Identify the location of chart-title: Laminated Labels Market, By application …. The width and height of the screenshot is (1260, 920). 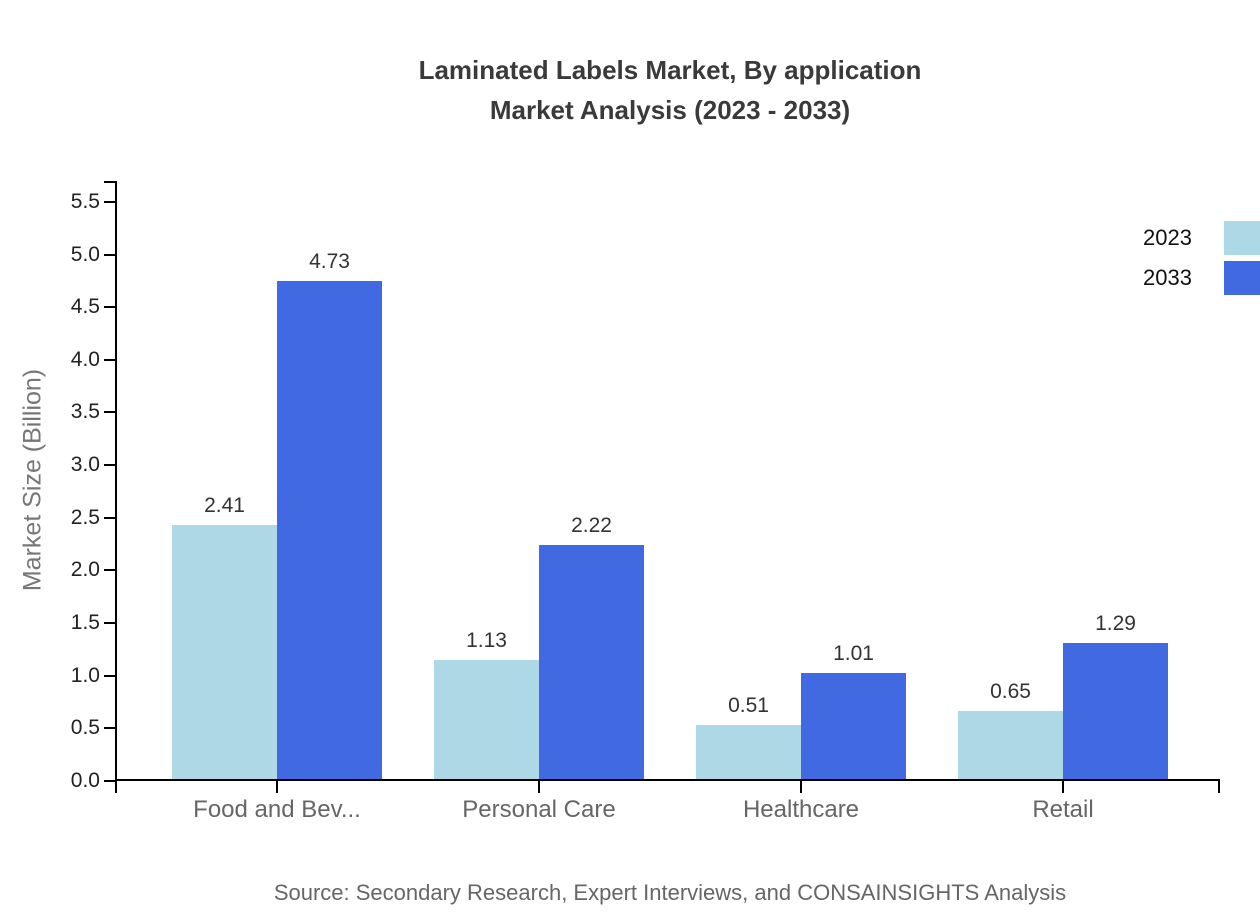
(670, 90).